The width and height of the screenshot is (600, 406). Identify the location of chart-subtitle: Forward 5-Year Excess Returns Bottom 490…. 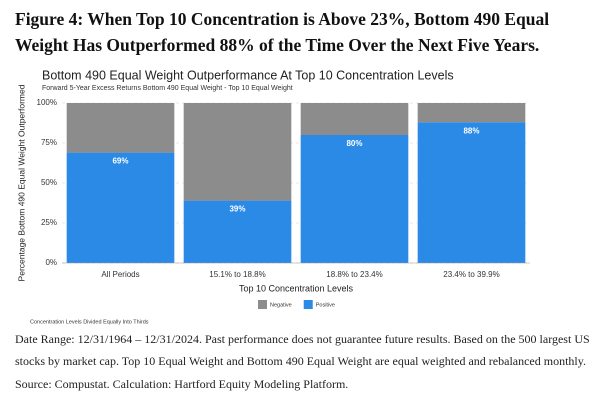
(167, 88).